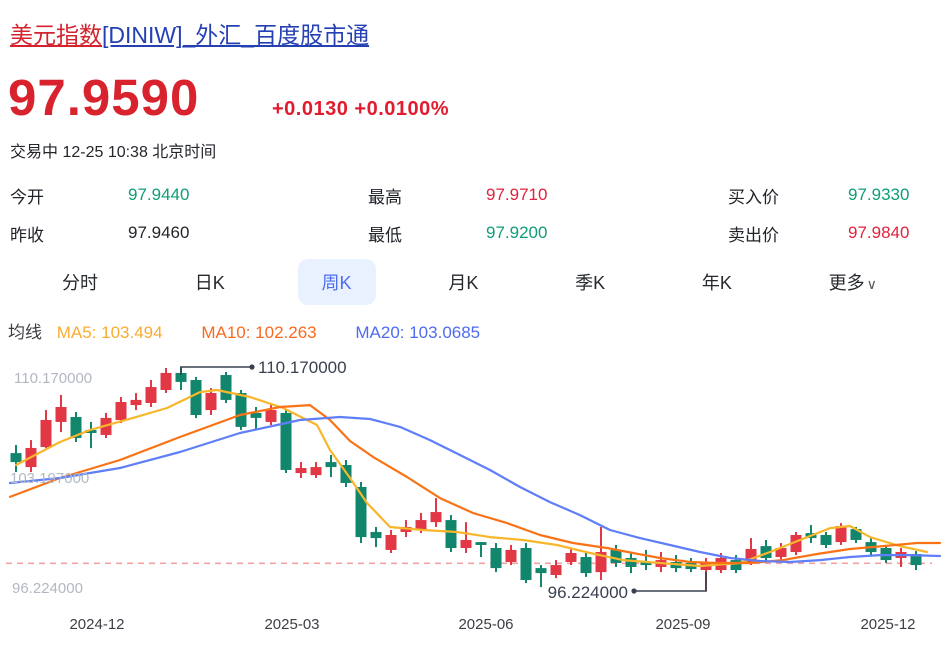  I want to click on quote-label: 昨收, so click(27, 235).